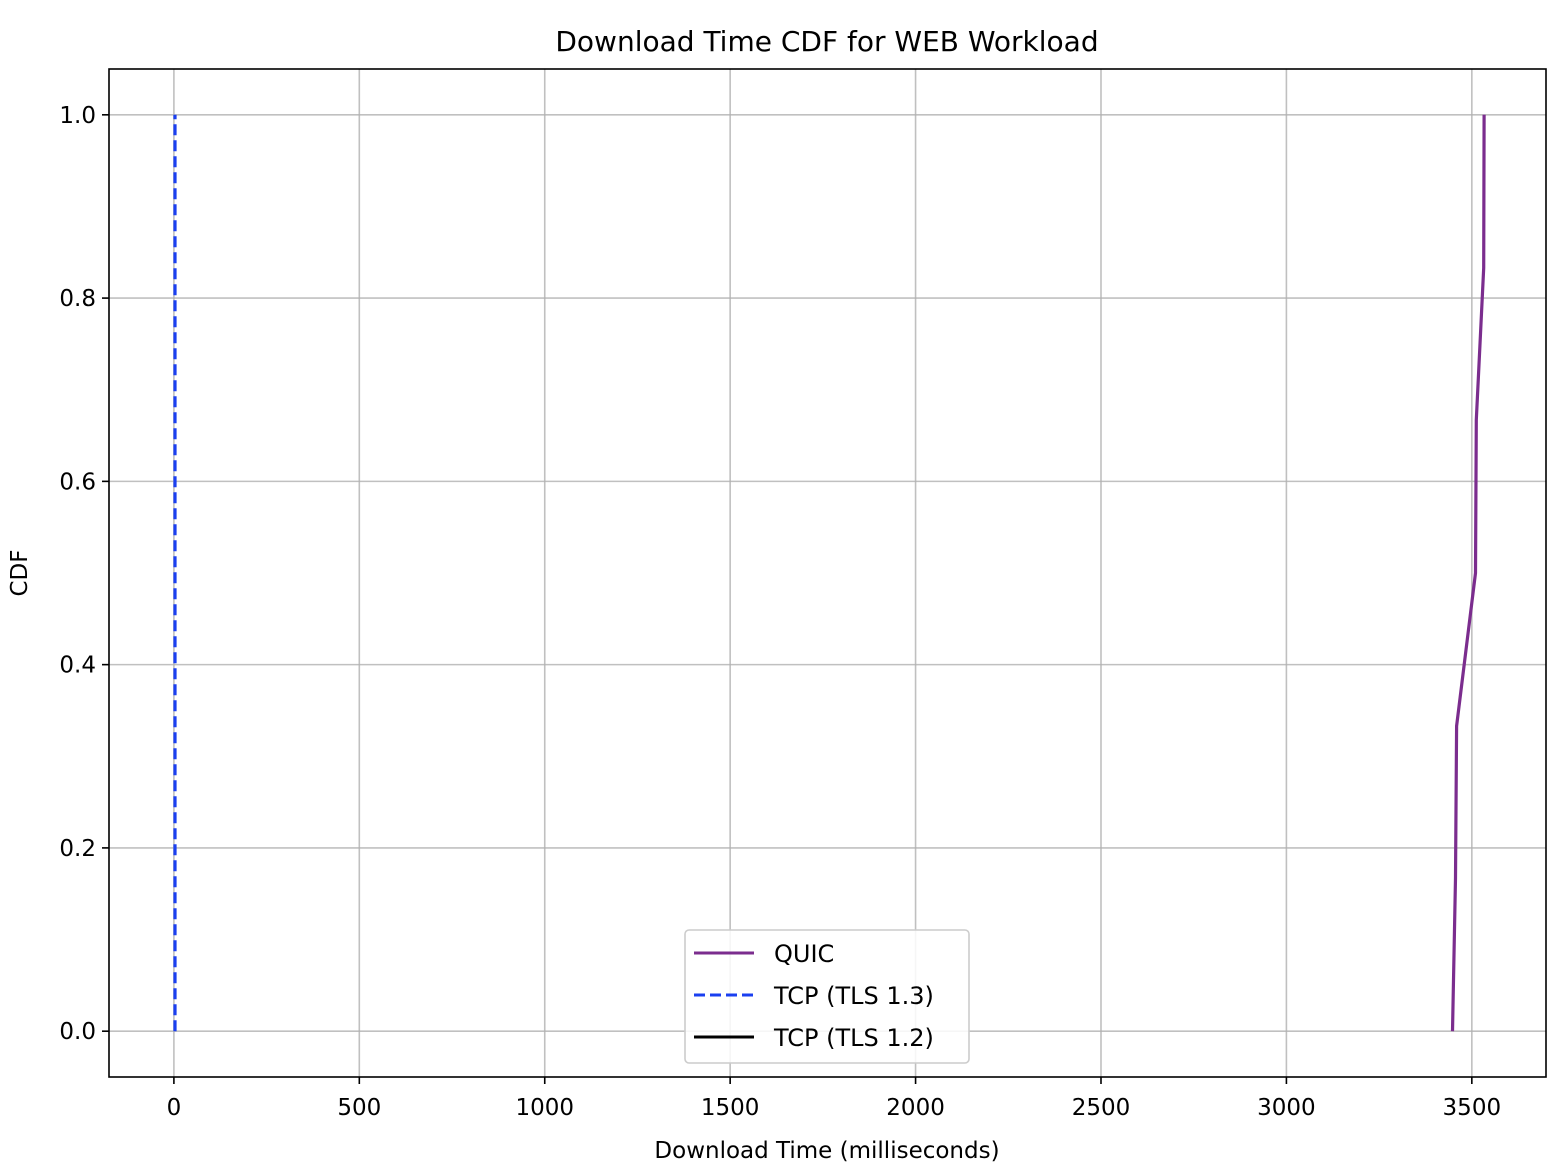 This screenshot has width=1566, height=1176. What do you see at coordinates (1286, 1108) in the screenshot?
I see `x-tick-label: 3000` at bounding box center [1286, 1108].